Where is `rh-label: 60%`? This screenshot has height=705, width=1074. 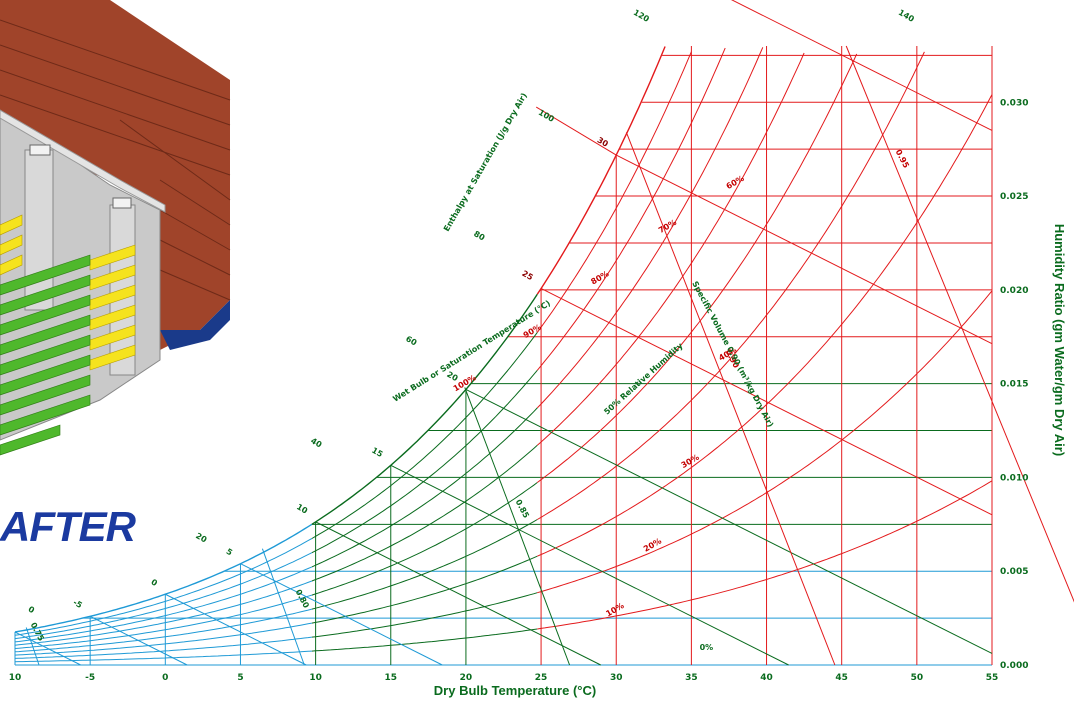 rh-label: 60% is located at coordinates (735, 182).